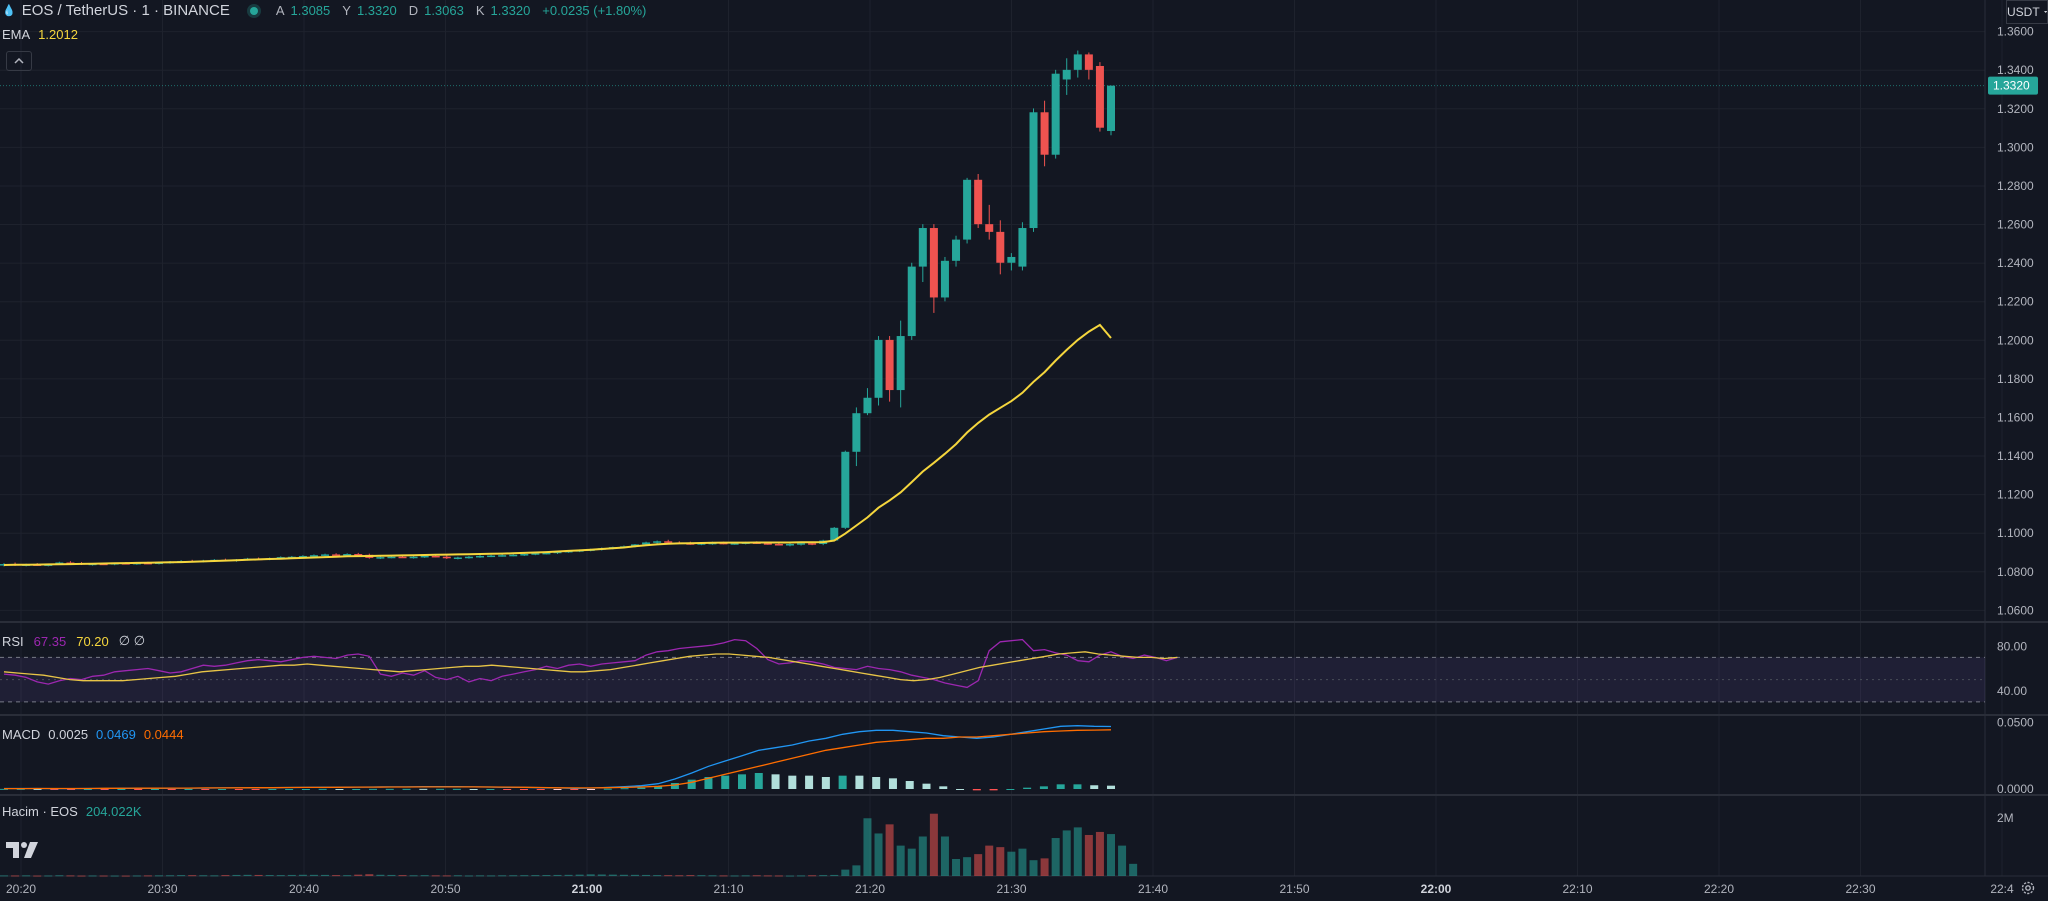 The width and height of the screenshot is (2048, 901). I want to click on rsi-pane, so click(992, 670).